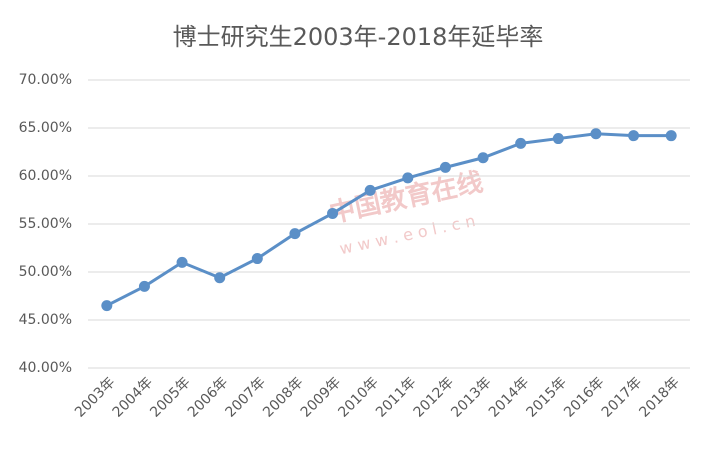 Image resolution: width=716 pixels, height=452 pixels. I want to click on x-tick-label: 2008年, so click(283, 397).